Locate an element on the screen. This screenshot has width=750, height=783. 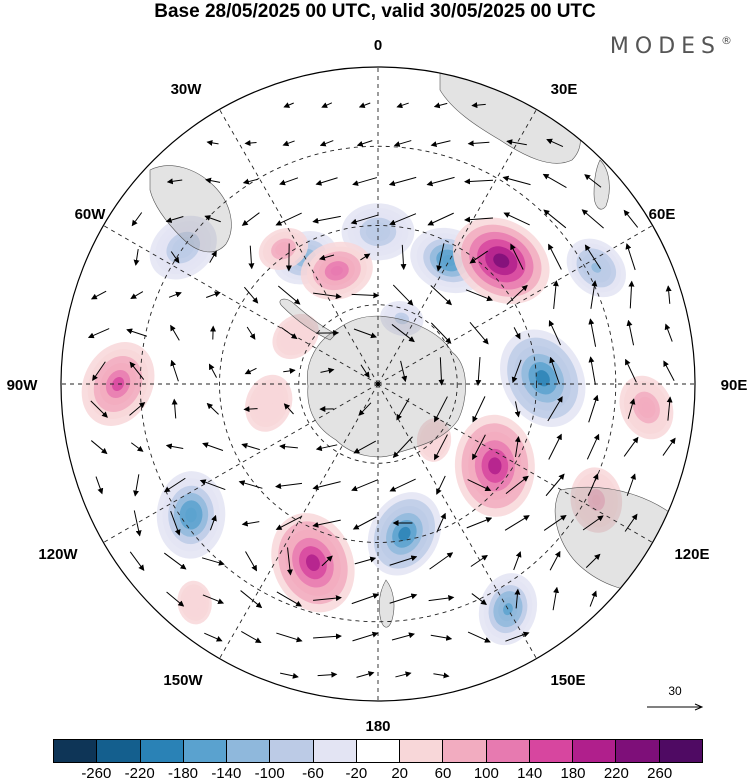
colorbar-tick-label: 100 is located at coordinates (486, 773).